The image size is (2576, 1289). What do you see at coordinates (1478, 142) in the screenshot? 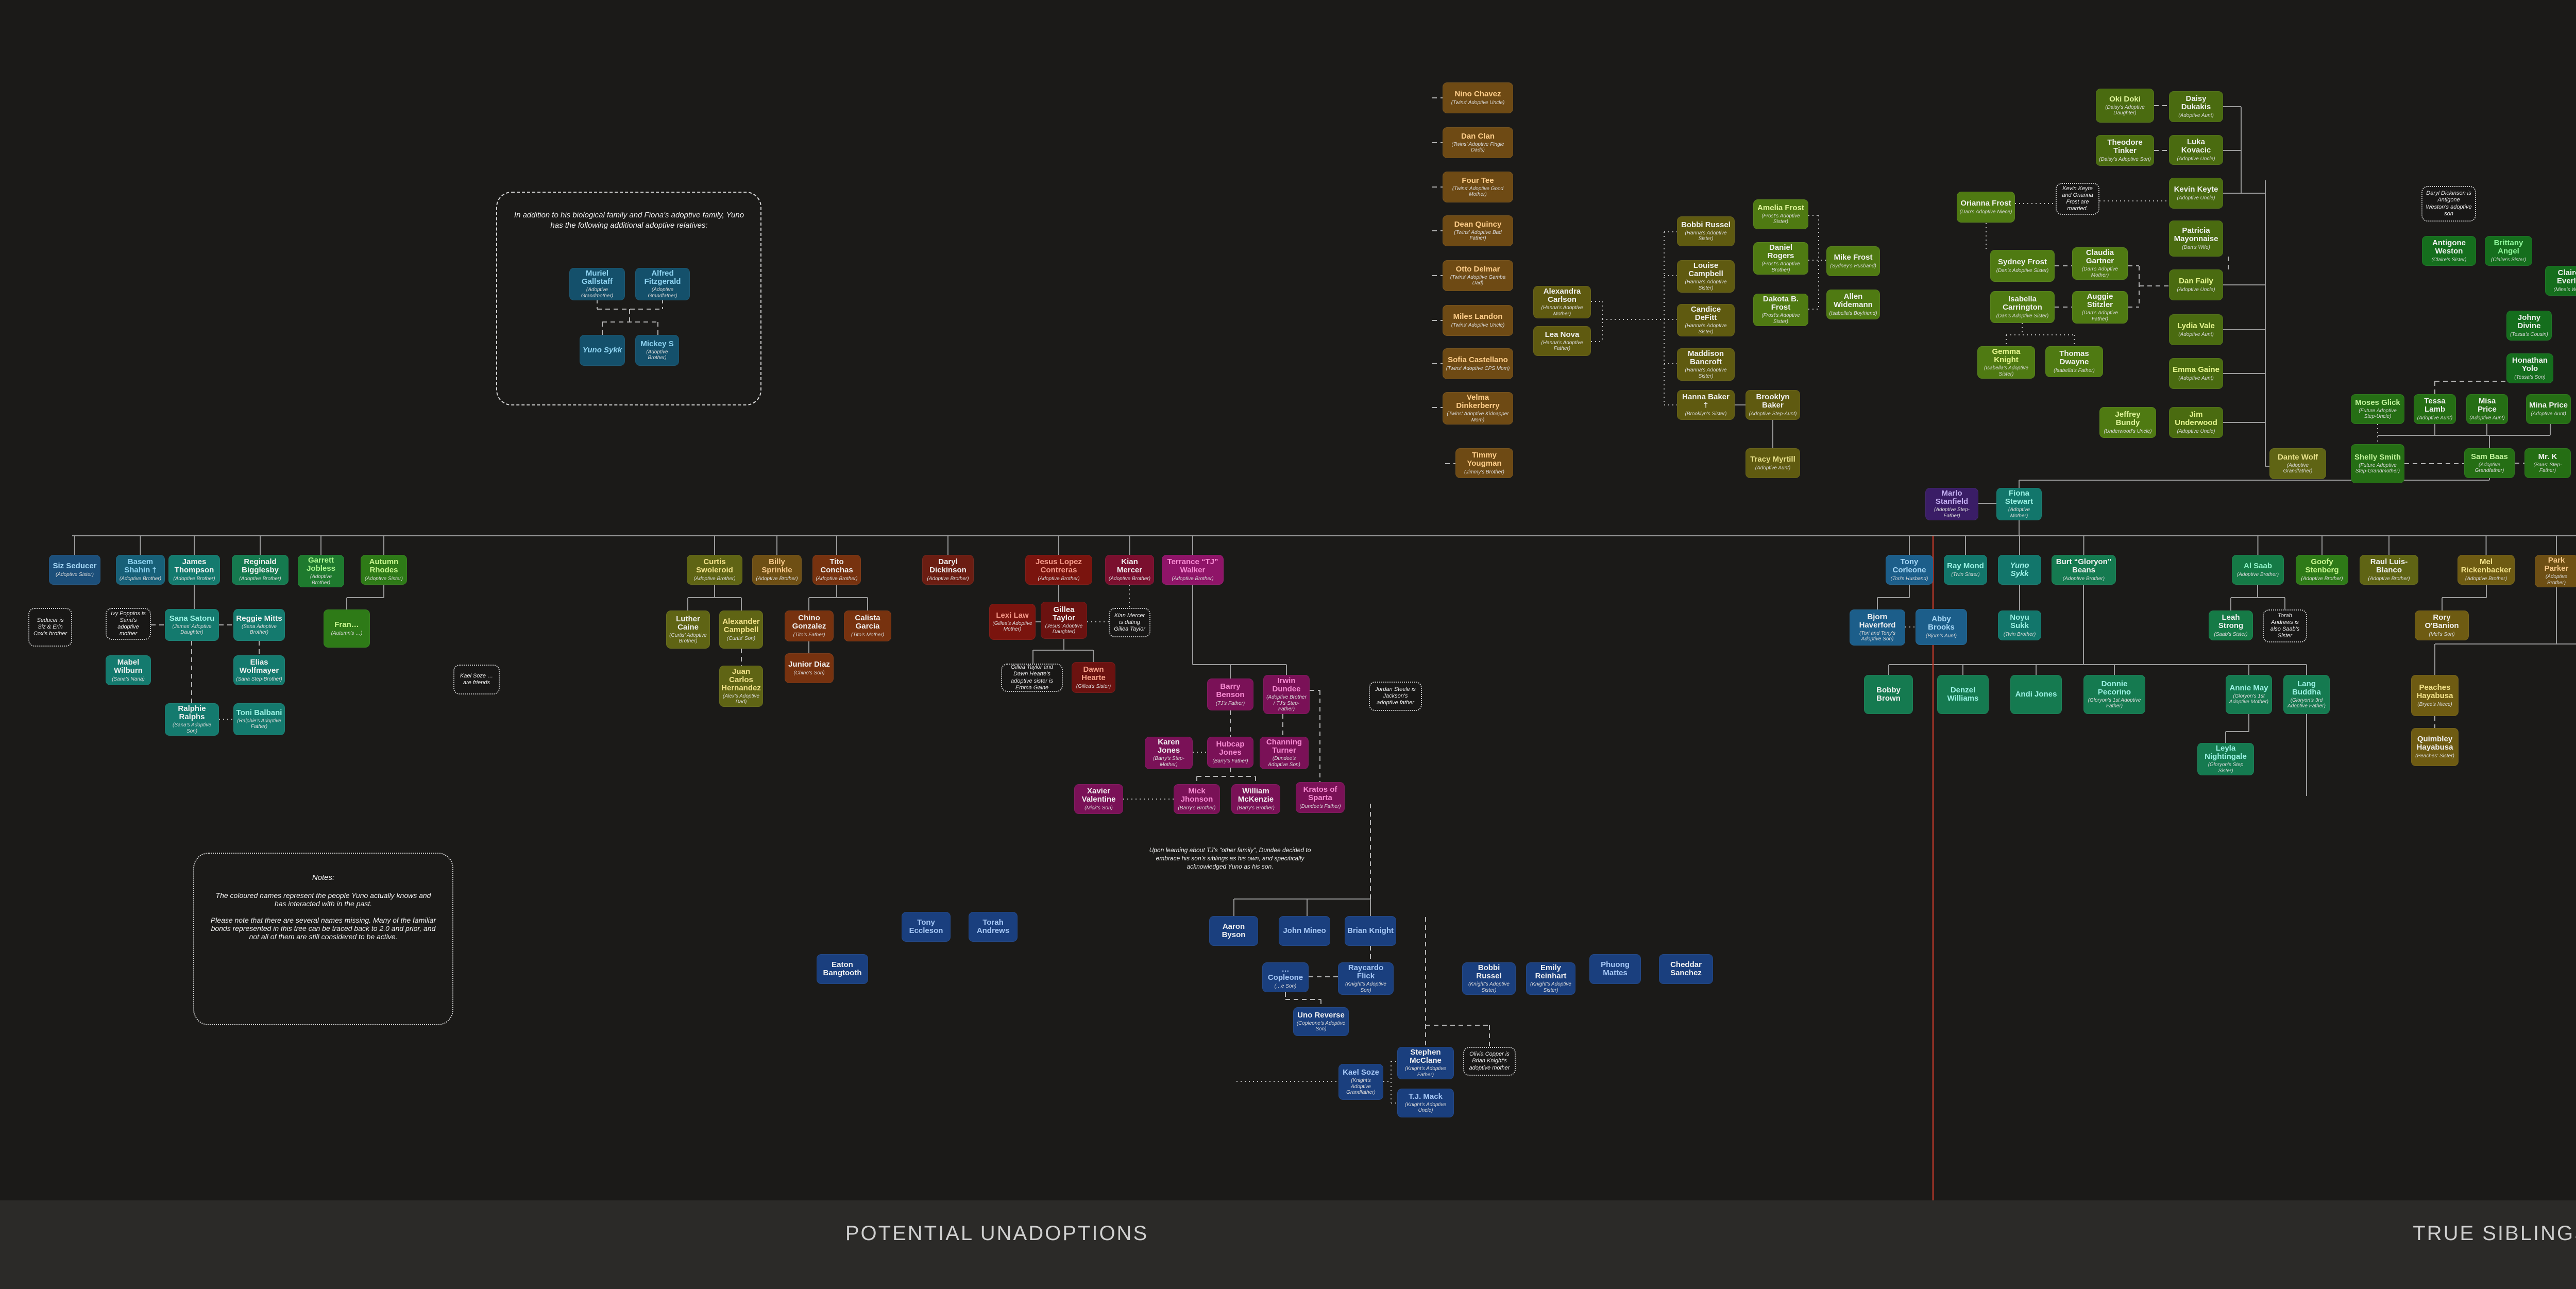
I see `node-dan-clan: Dan Clan (Twins' Adoptive Fingle Dads)` at bounding box center [1478, 142].